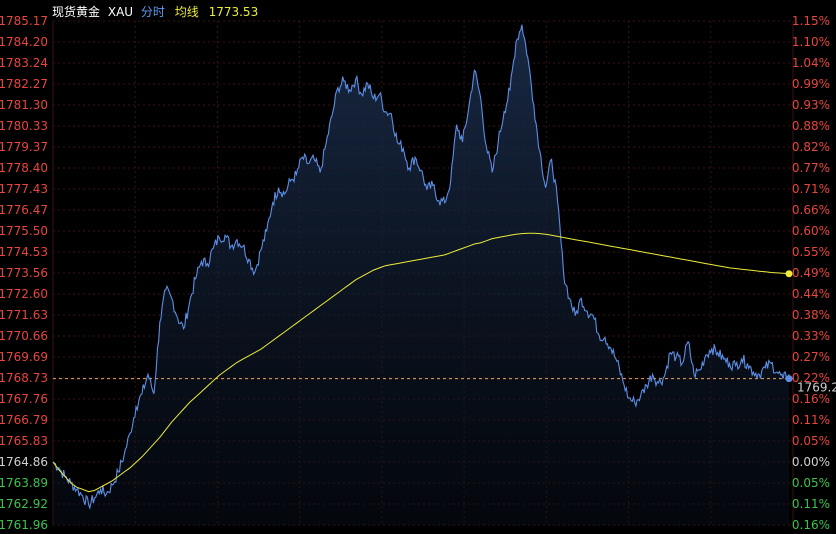  What do you see at coordinates (811, 63) in the screenshot?
I see `percent-tick-label: 1.04%` at bounding box center [811, 63].